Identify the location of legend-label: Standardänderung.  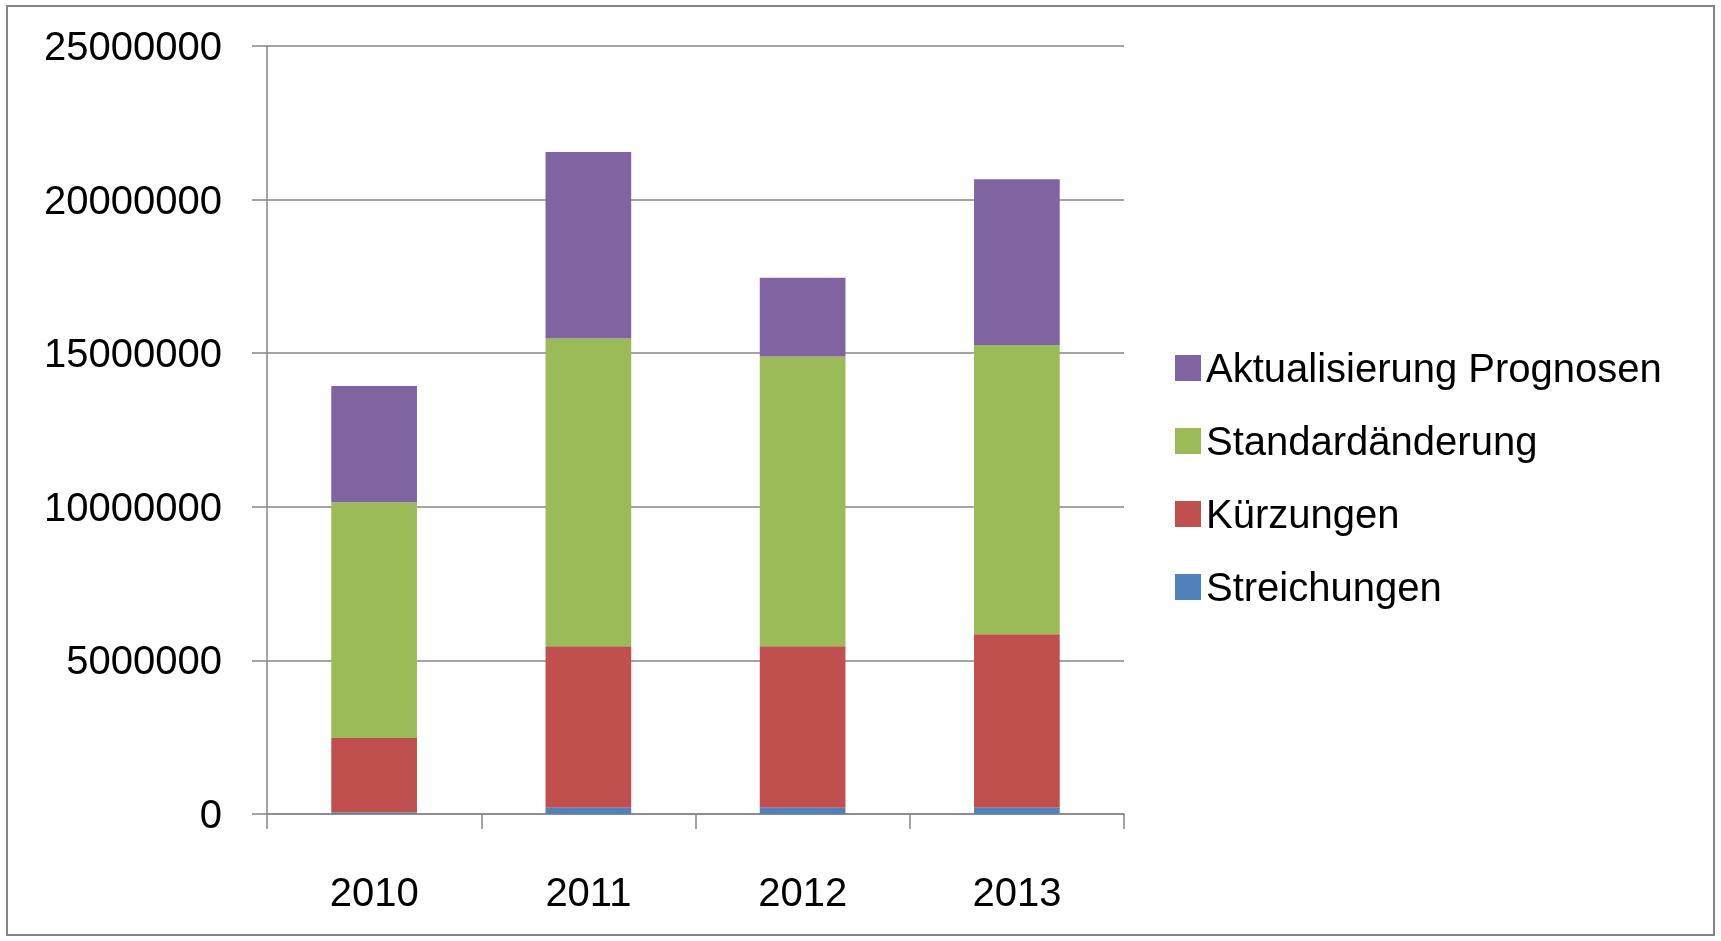
(1372, 441).